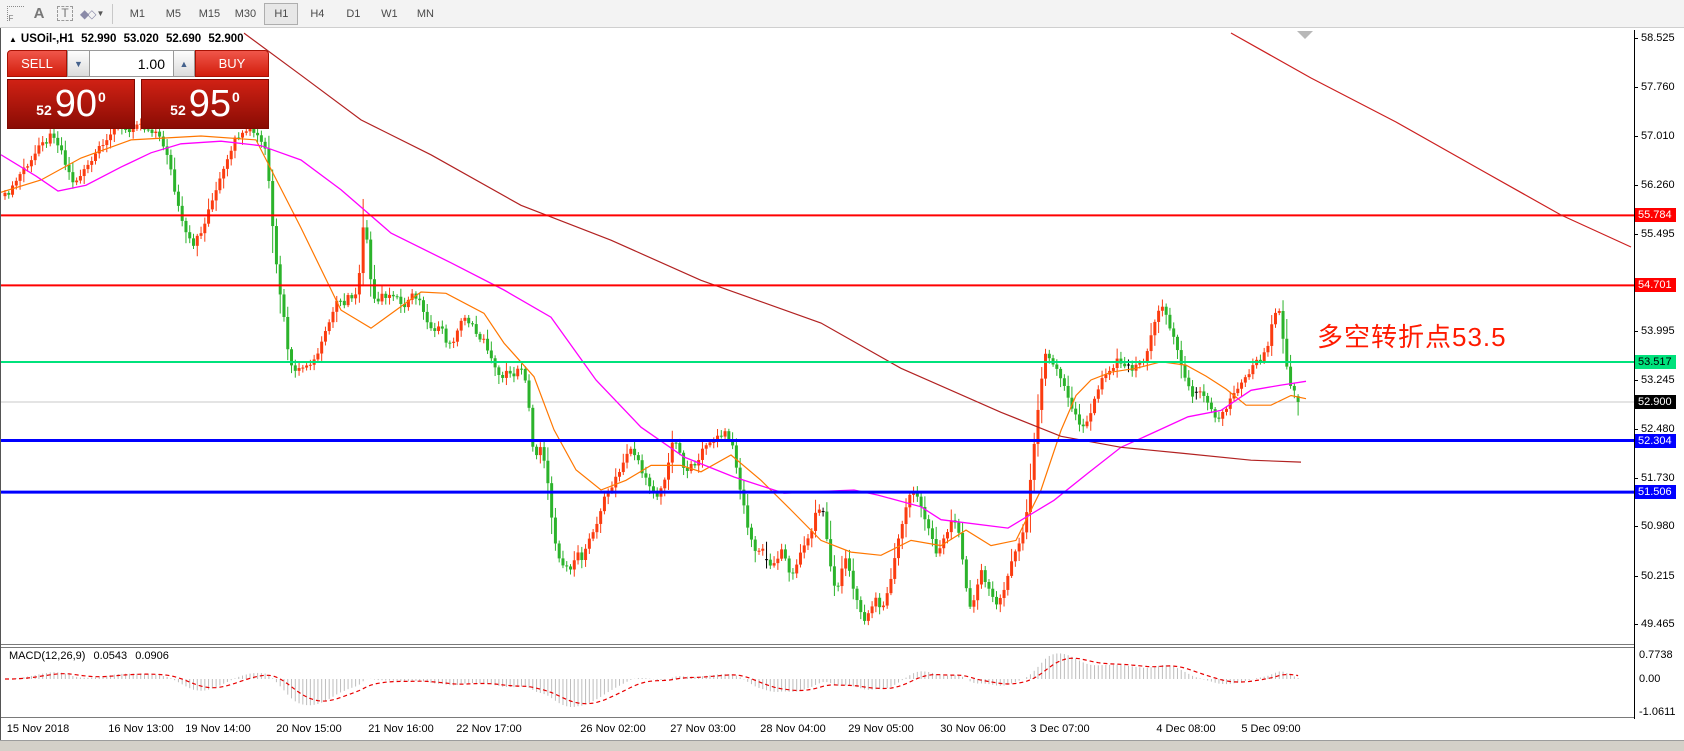  I want to click on price-axis-tick: 55.495, so click(1658, 234).